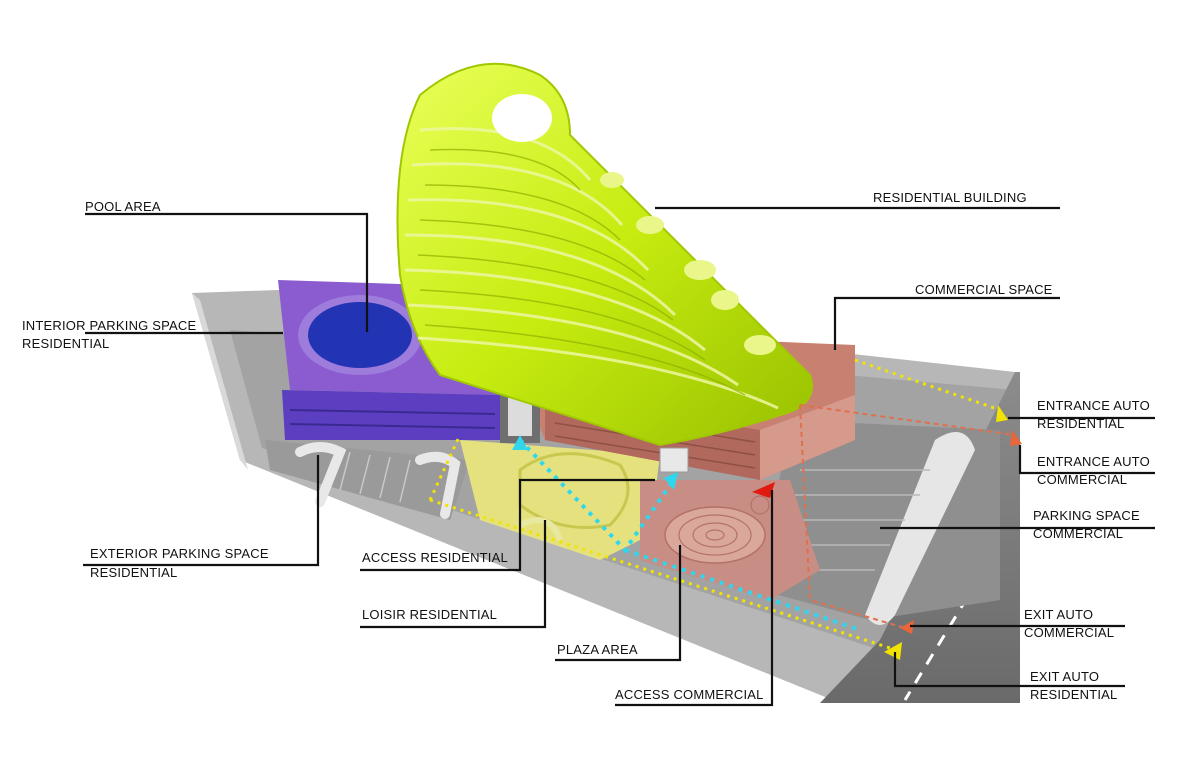 The height and width of the screenshot is (779, 1200). Describe the element at coordinates (893, 651) in the screenshot. I see `exit-residential-arrow` at that location.